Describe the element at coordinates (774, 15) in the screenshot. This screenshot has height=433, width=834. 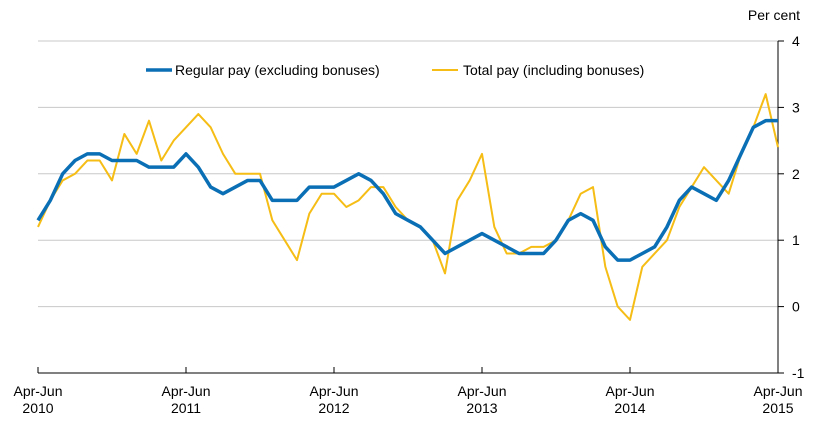
I see `unit-label: Per cent` at that location.